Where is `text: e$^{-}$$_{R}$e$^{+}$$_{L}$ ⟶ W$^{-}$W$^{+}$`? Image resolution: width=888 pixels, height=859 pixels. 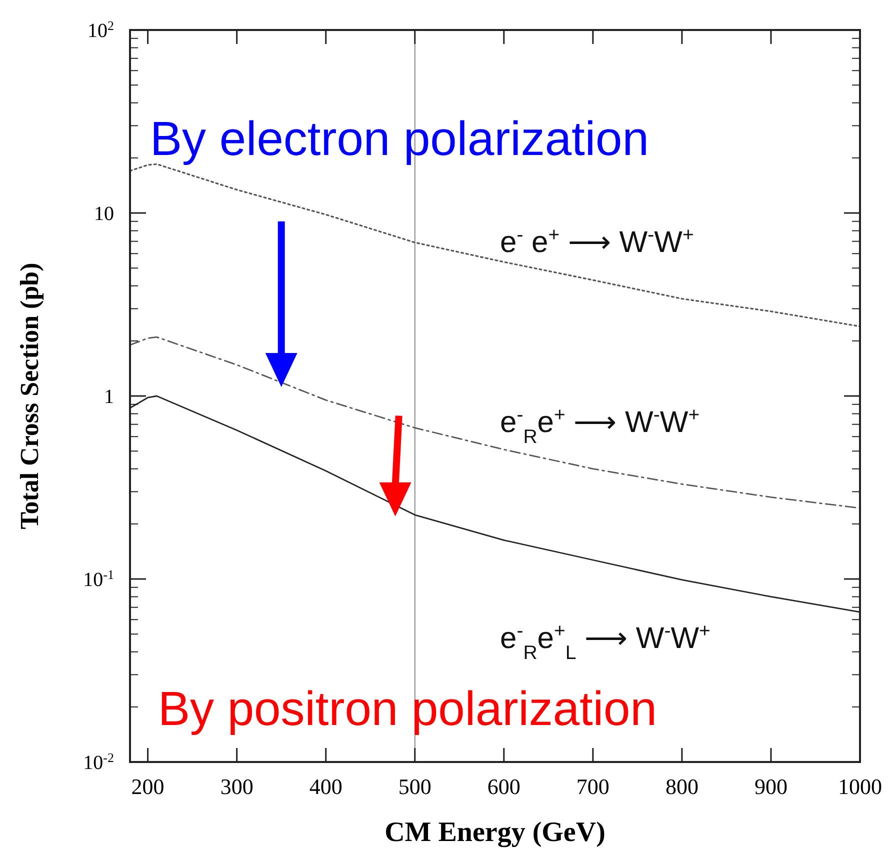 text: e$^{-}$$_{R}$e$^{+}$$_{L}$ ⟶ W$^{-}$W$^{+}$ is located at coordinates (605, 642).